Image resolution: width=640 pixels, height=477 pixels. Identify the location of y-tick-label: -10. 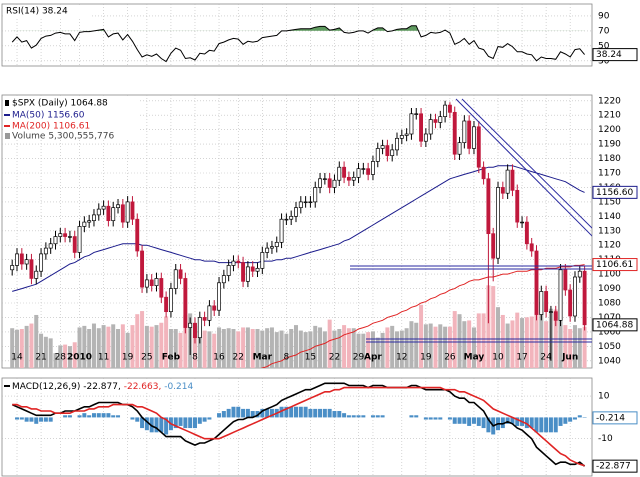
(605, 439).